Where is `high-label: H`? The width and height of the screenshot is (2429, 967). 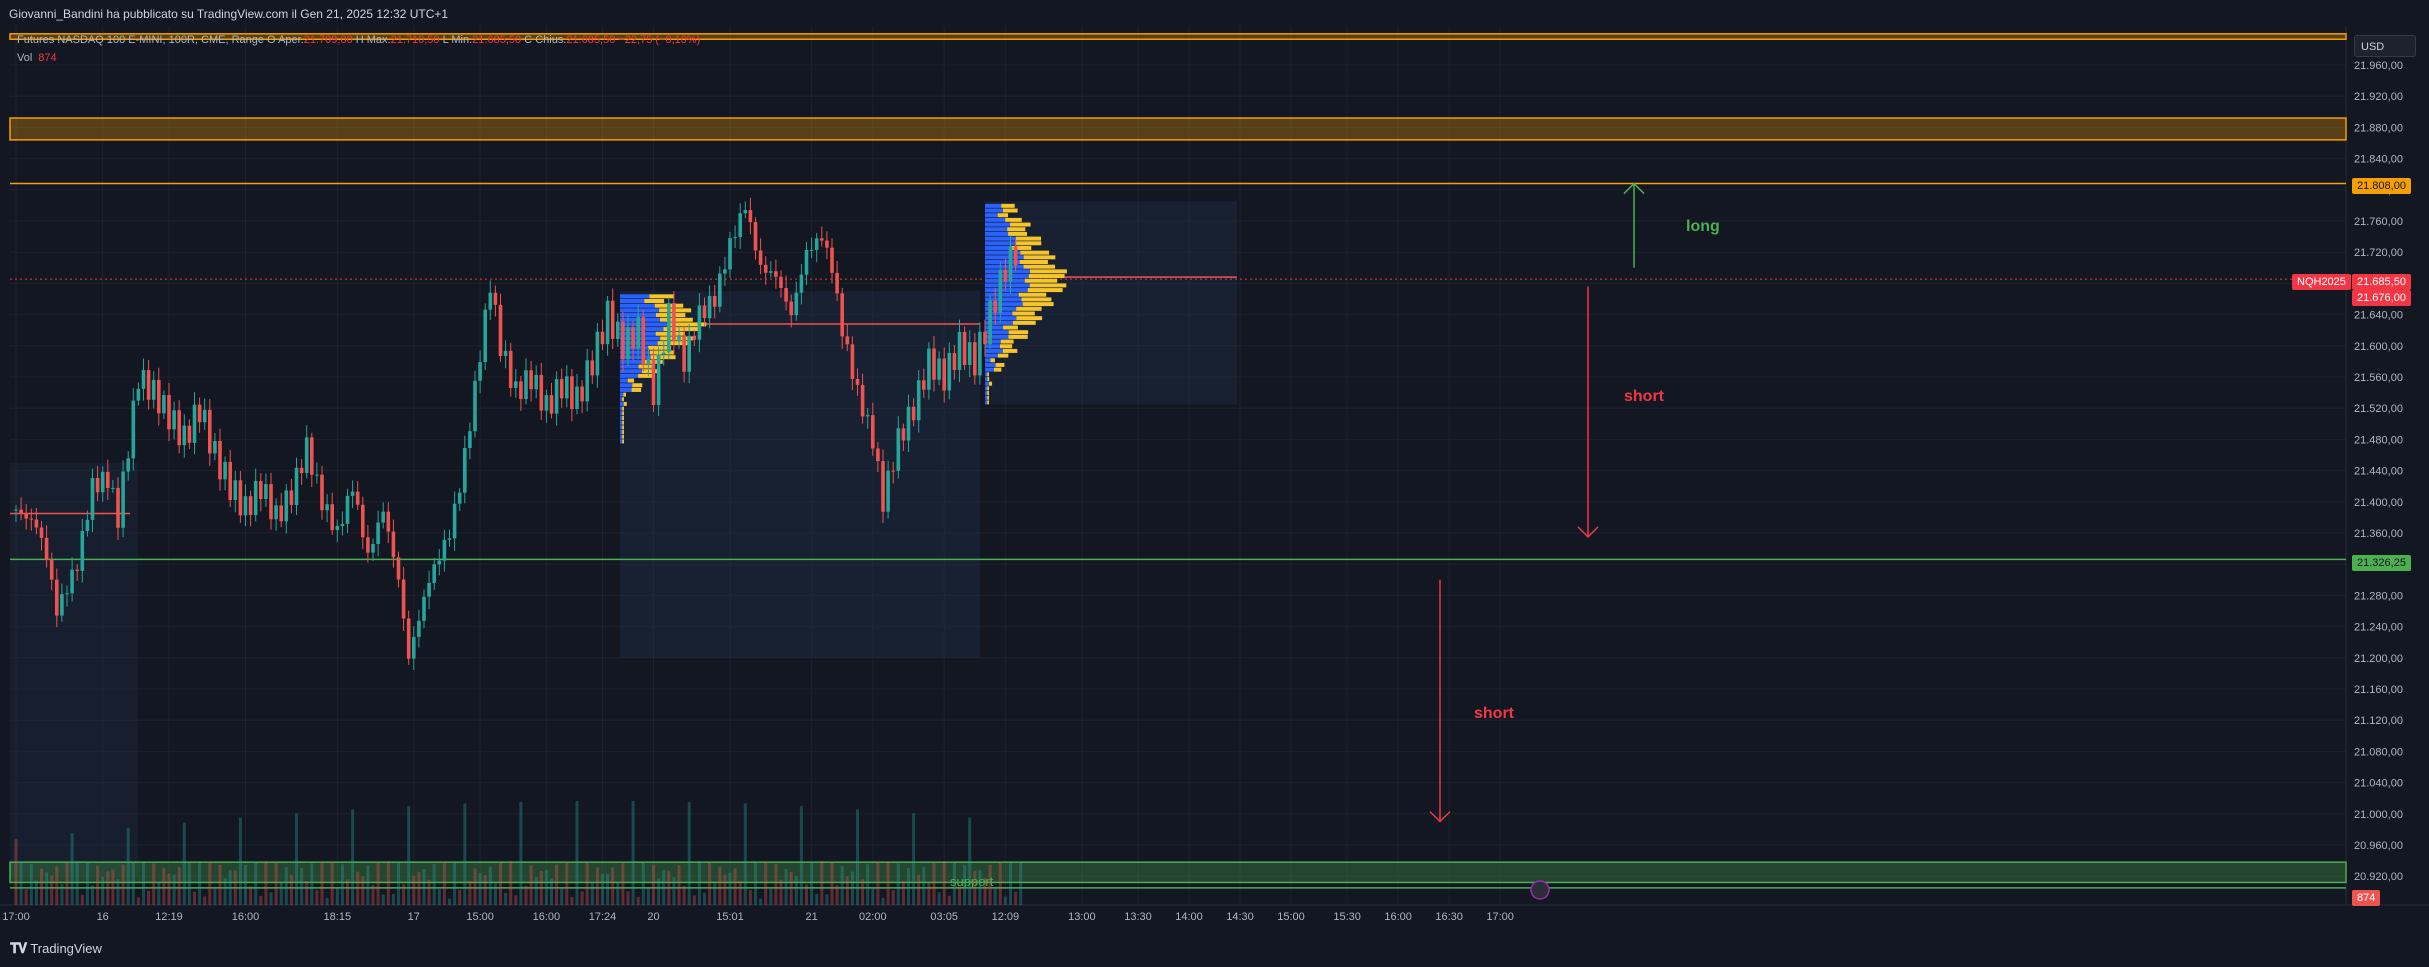 high-label: H is located at coordinates (359, 40).